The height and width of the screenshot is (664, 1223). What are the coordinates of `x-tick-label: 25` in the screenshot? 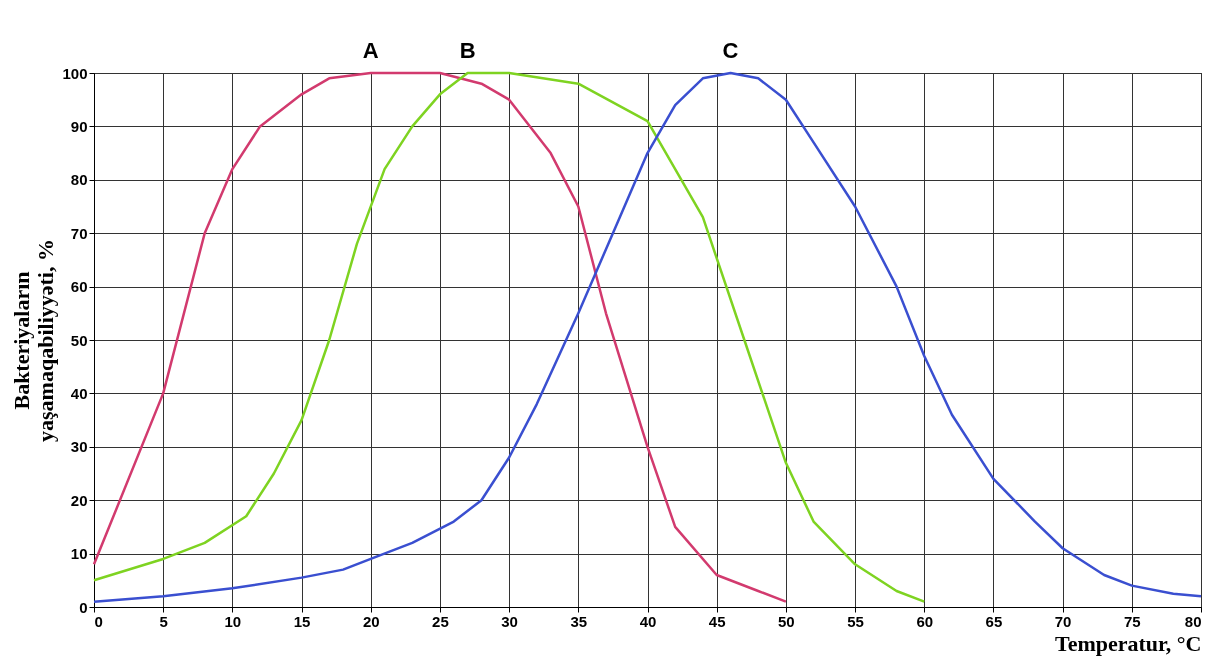 It's located at (440, 621).